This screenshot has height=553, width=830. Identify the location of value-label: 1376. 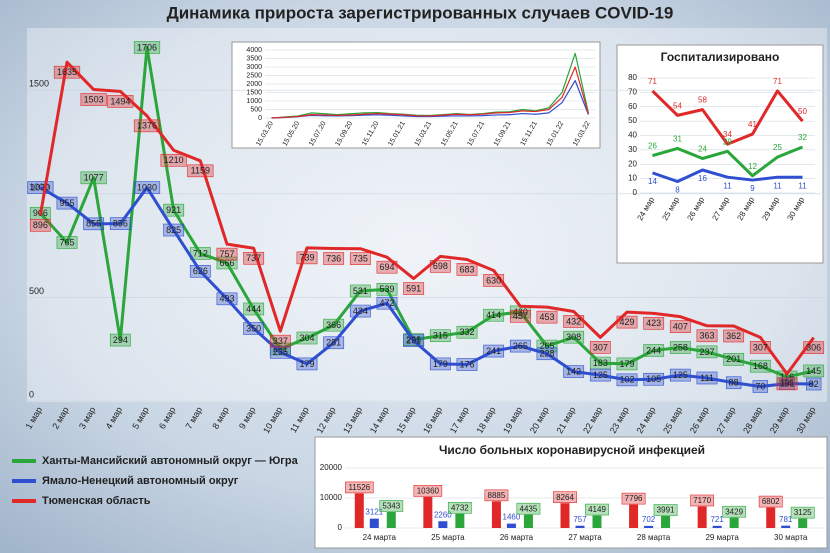
(147, 126).